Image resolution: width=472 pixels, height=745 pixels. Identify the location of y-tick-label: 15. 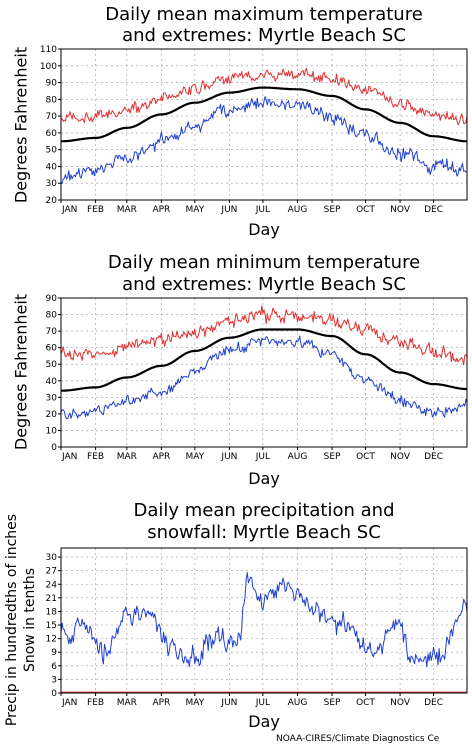
(51, 626).